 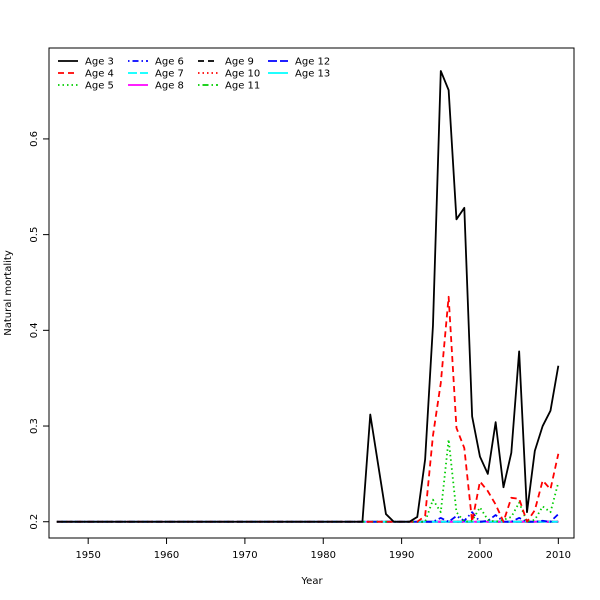 What do you see at coordinates (323, 555) in the screenshot?
I see `x-tick-label: 1980` at bounding box center [323, 555].